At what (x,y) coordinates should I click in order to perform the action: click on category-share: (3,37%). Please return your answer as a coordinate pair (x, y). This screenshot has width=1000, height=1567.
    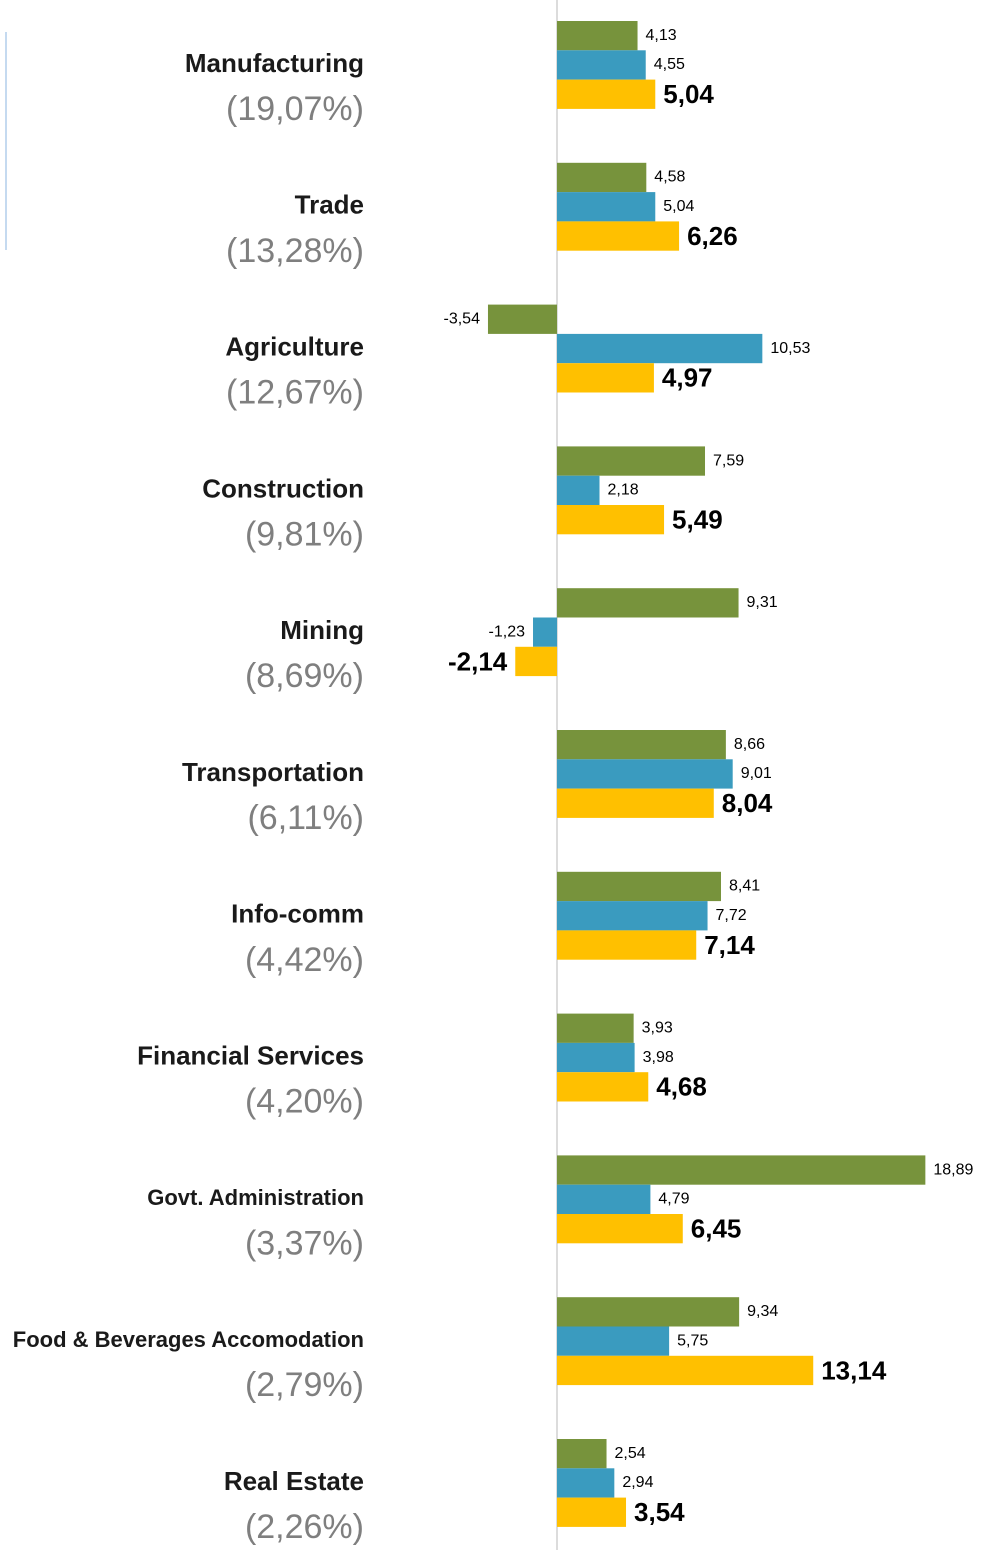
    Looking at the image, I should click on (304, 1243).